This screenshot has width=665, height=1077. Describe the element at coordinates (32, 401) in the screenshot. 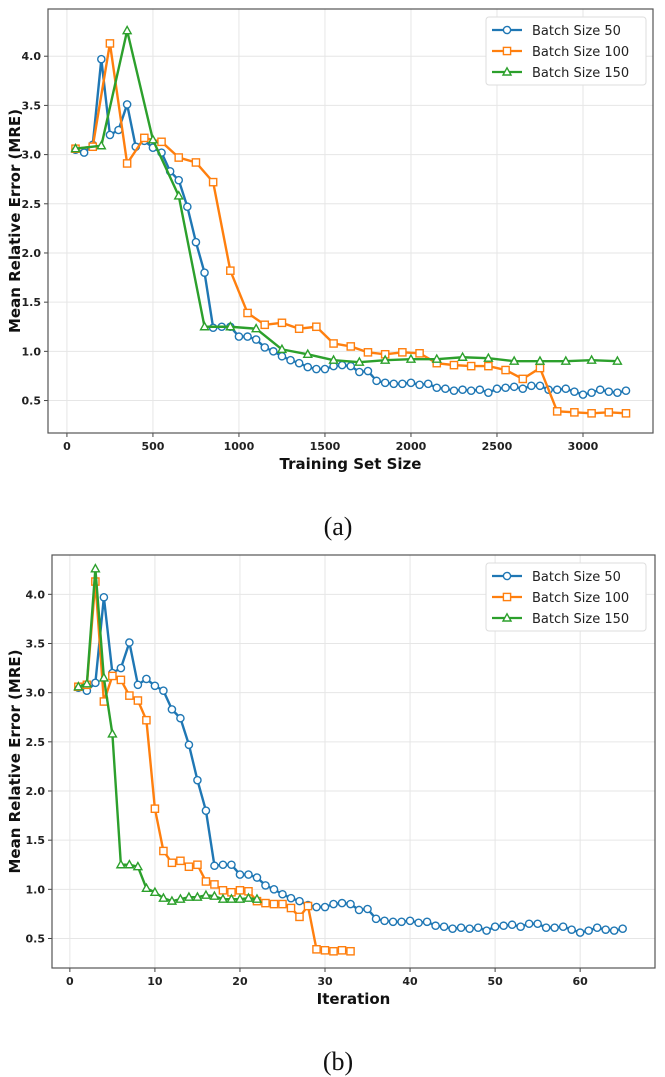

I see `y-tick-label: 0.5` at that location.